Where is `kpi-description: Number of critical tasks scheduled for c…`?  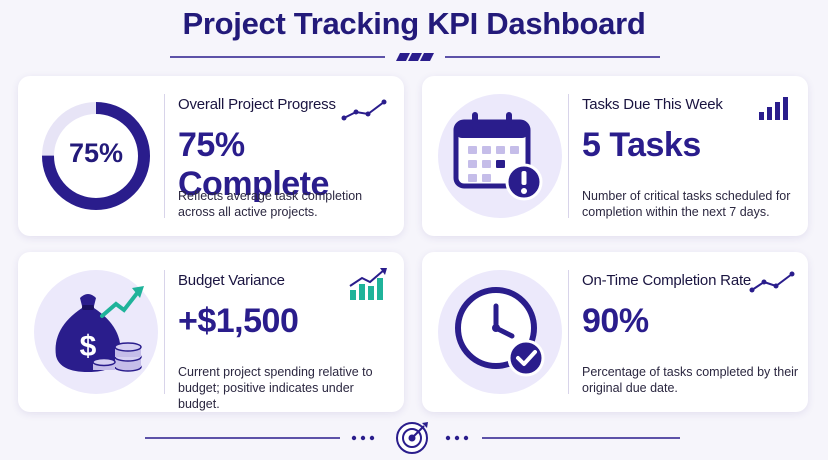 kpi-description: Number of critical tasks scheduled for c… is located at coordinates (686, 204).